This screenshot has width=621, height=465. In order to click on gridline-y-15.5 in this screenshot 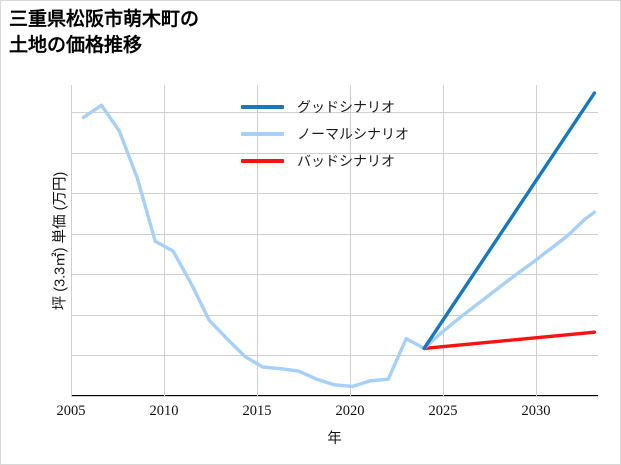, I will do `click(334, 153)`.